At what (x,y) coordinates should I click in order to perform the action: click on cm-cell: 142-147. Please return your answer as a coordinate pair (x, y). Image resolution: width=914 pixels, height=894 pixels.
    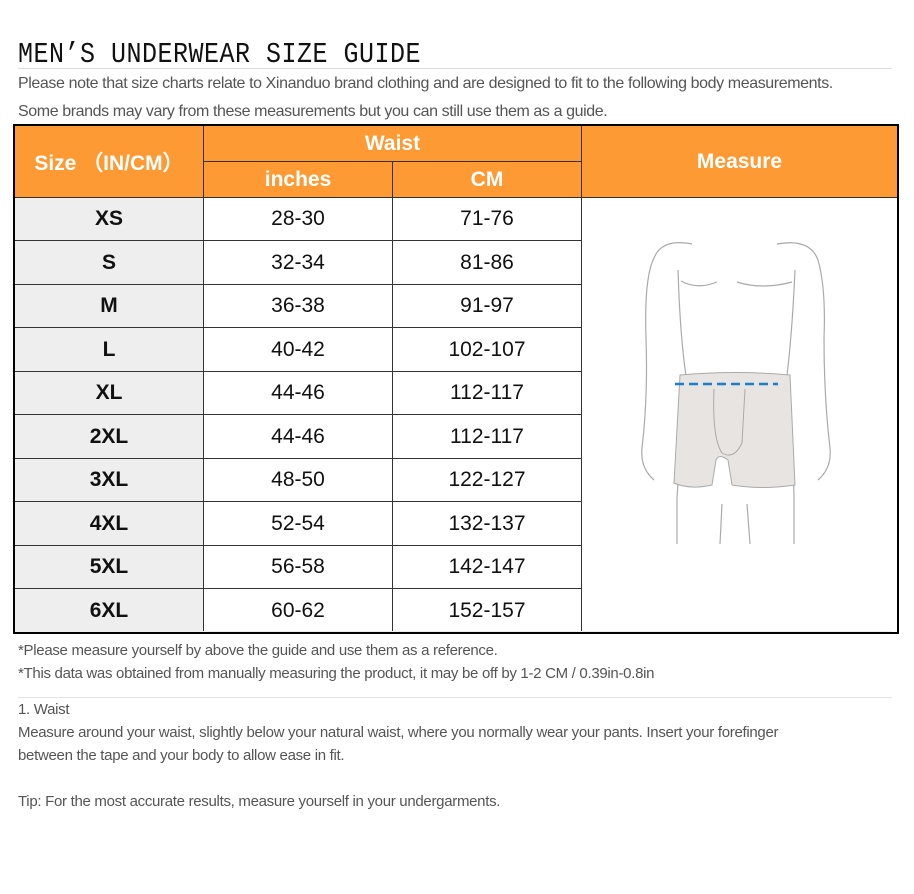
    Looking at the image, I should click on (487, 567).